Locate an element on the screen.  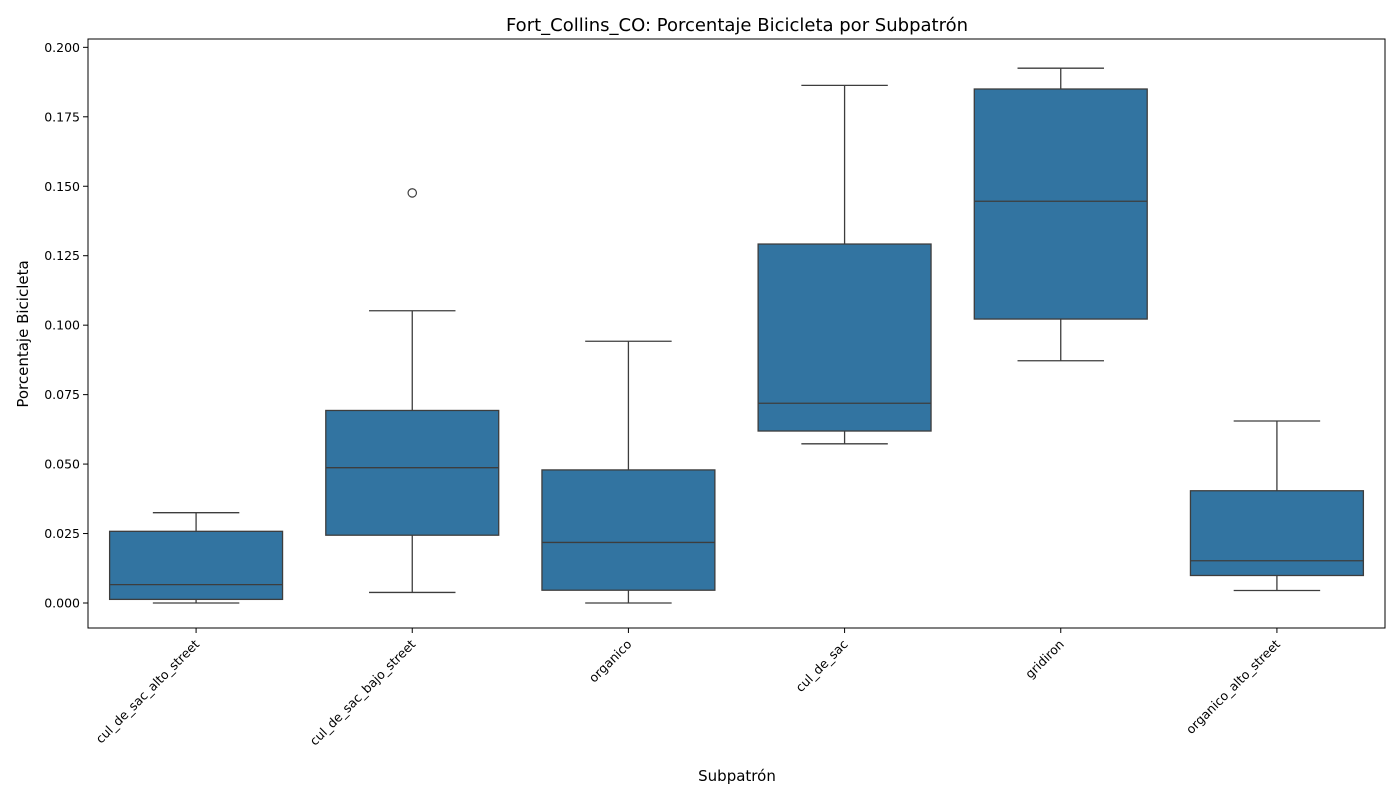
y-tick-label: 0.175 is located at coordinates (62, 116).